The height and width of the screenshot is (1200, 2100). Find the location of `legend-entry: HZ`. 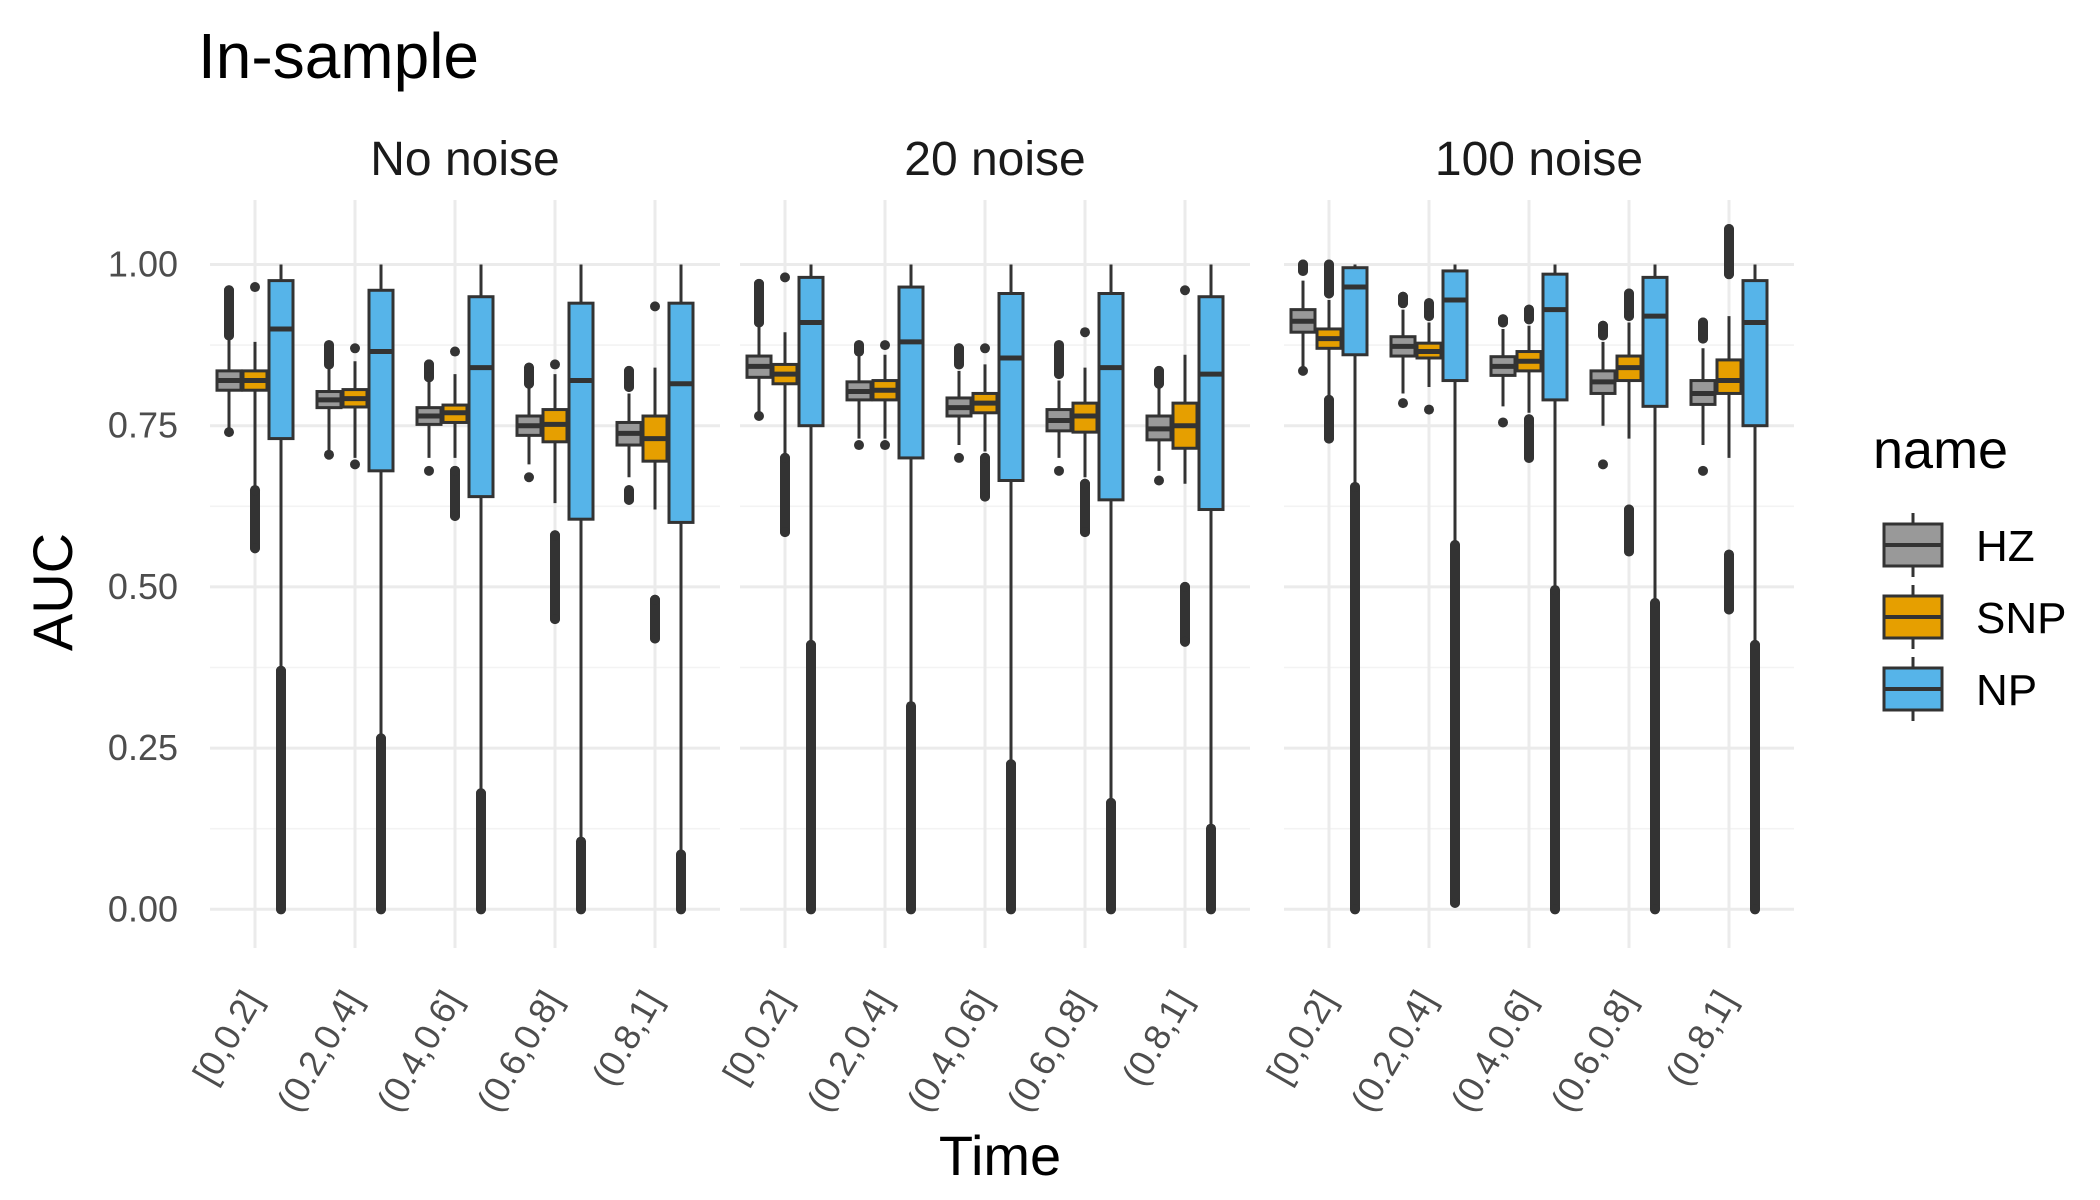

legend-entry: HZ is located at coordinates (1958, 545).